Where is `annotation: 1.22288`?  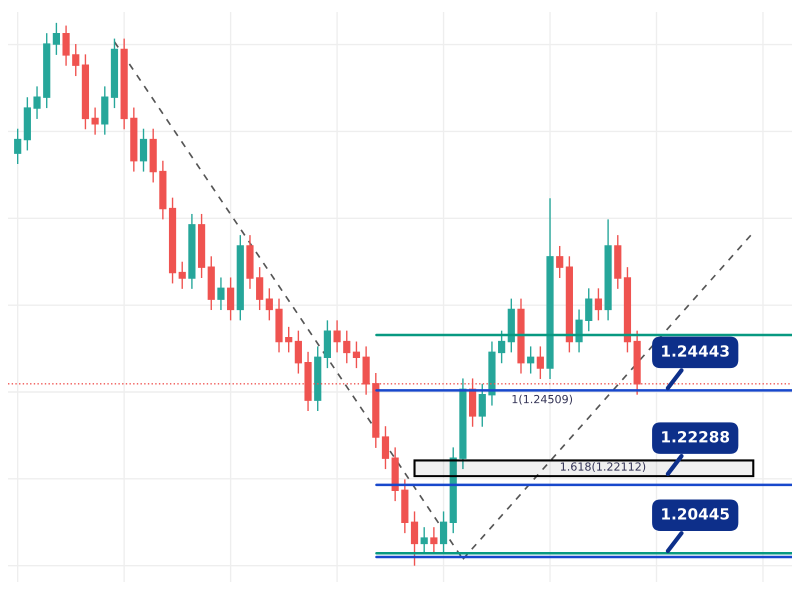
annotation: 1.22288 is located at coordinates (696, 437).